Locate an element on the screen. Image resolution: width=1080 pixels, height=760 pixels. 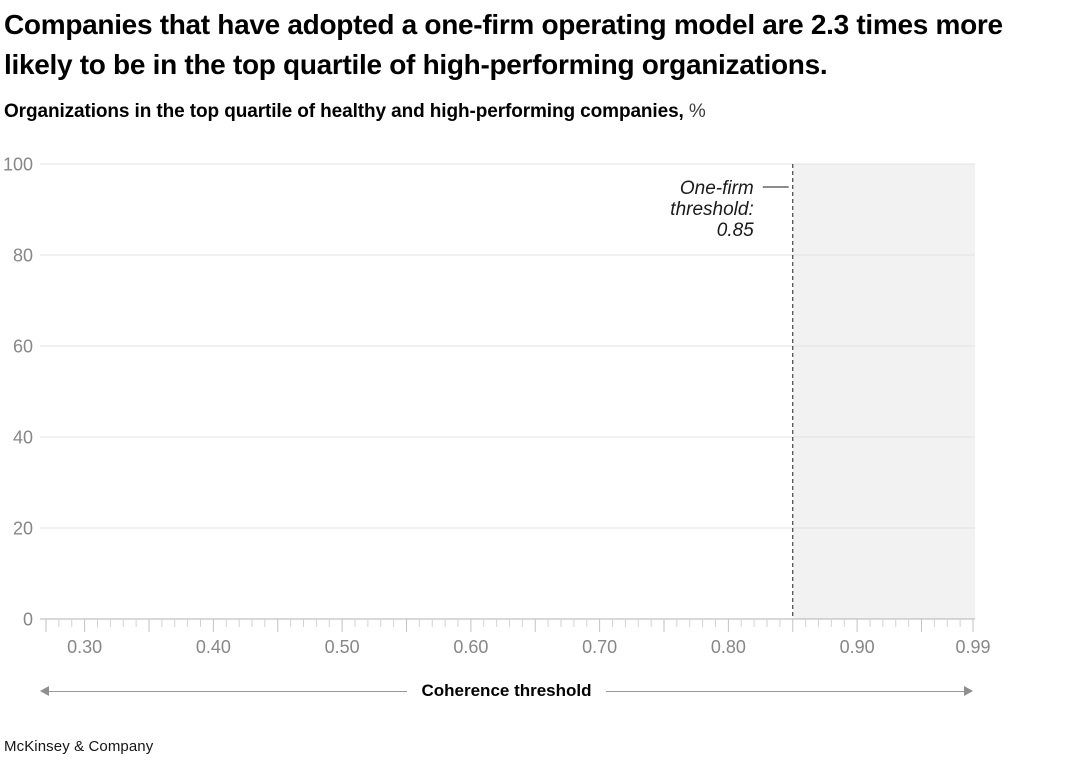
y-tick-label: 60 is located at coordinates (23, 347).